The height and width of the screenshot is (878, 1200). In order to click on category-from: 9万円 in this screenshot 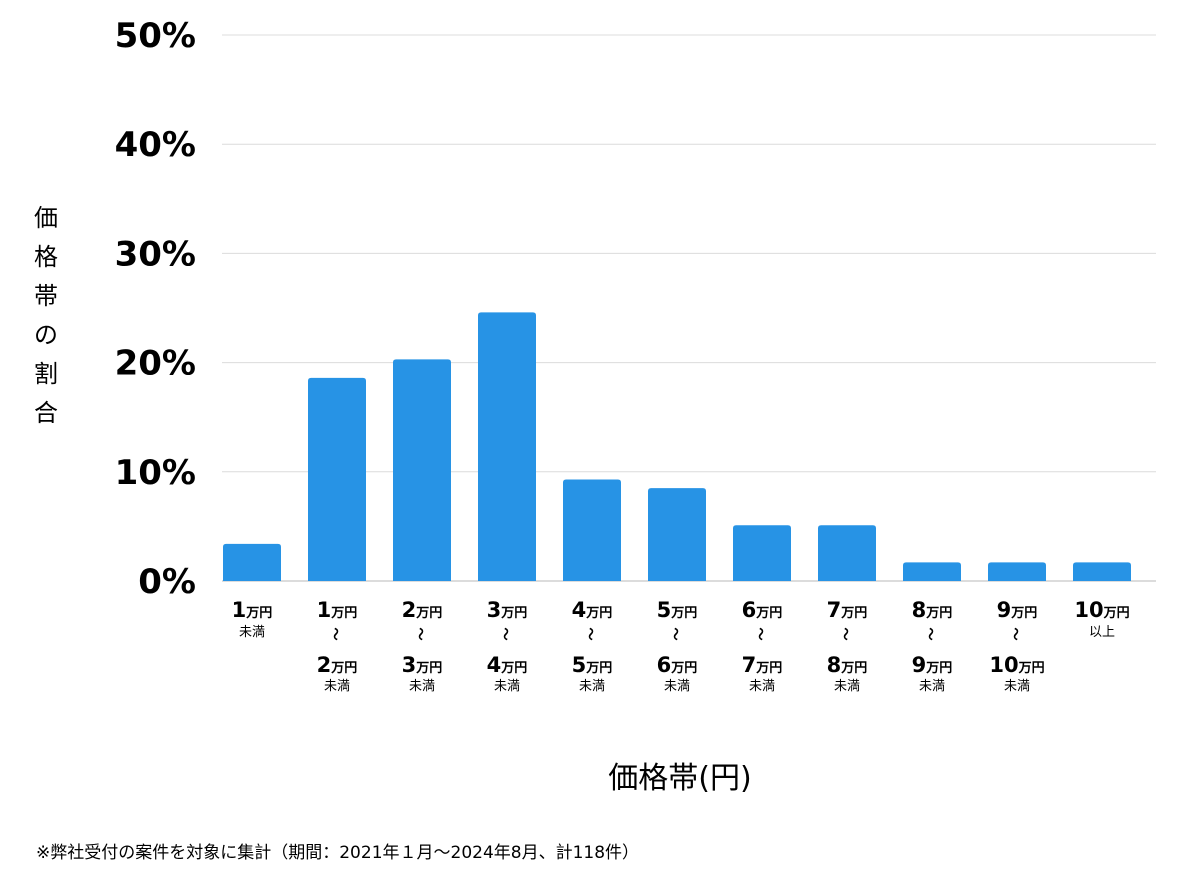, I will do `click(1017, 610)`.